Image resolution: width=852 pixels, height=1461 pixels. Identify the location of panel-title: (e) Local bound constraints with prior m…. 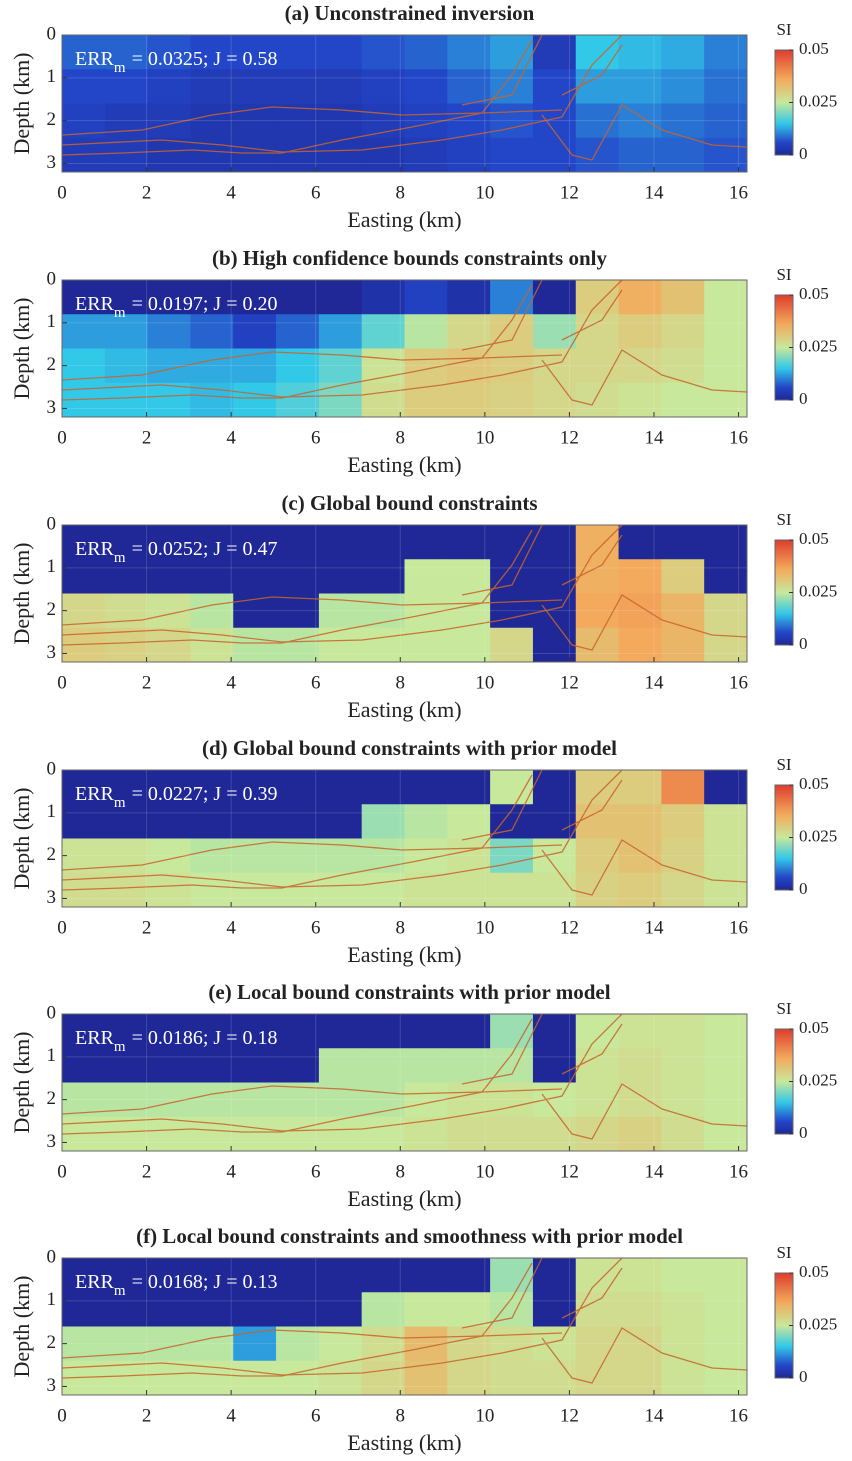
(409, 992).